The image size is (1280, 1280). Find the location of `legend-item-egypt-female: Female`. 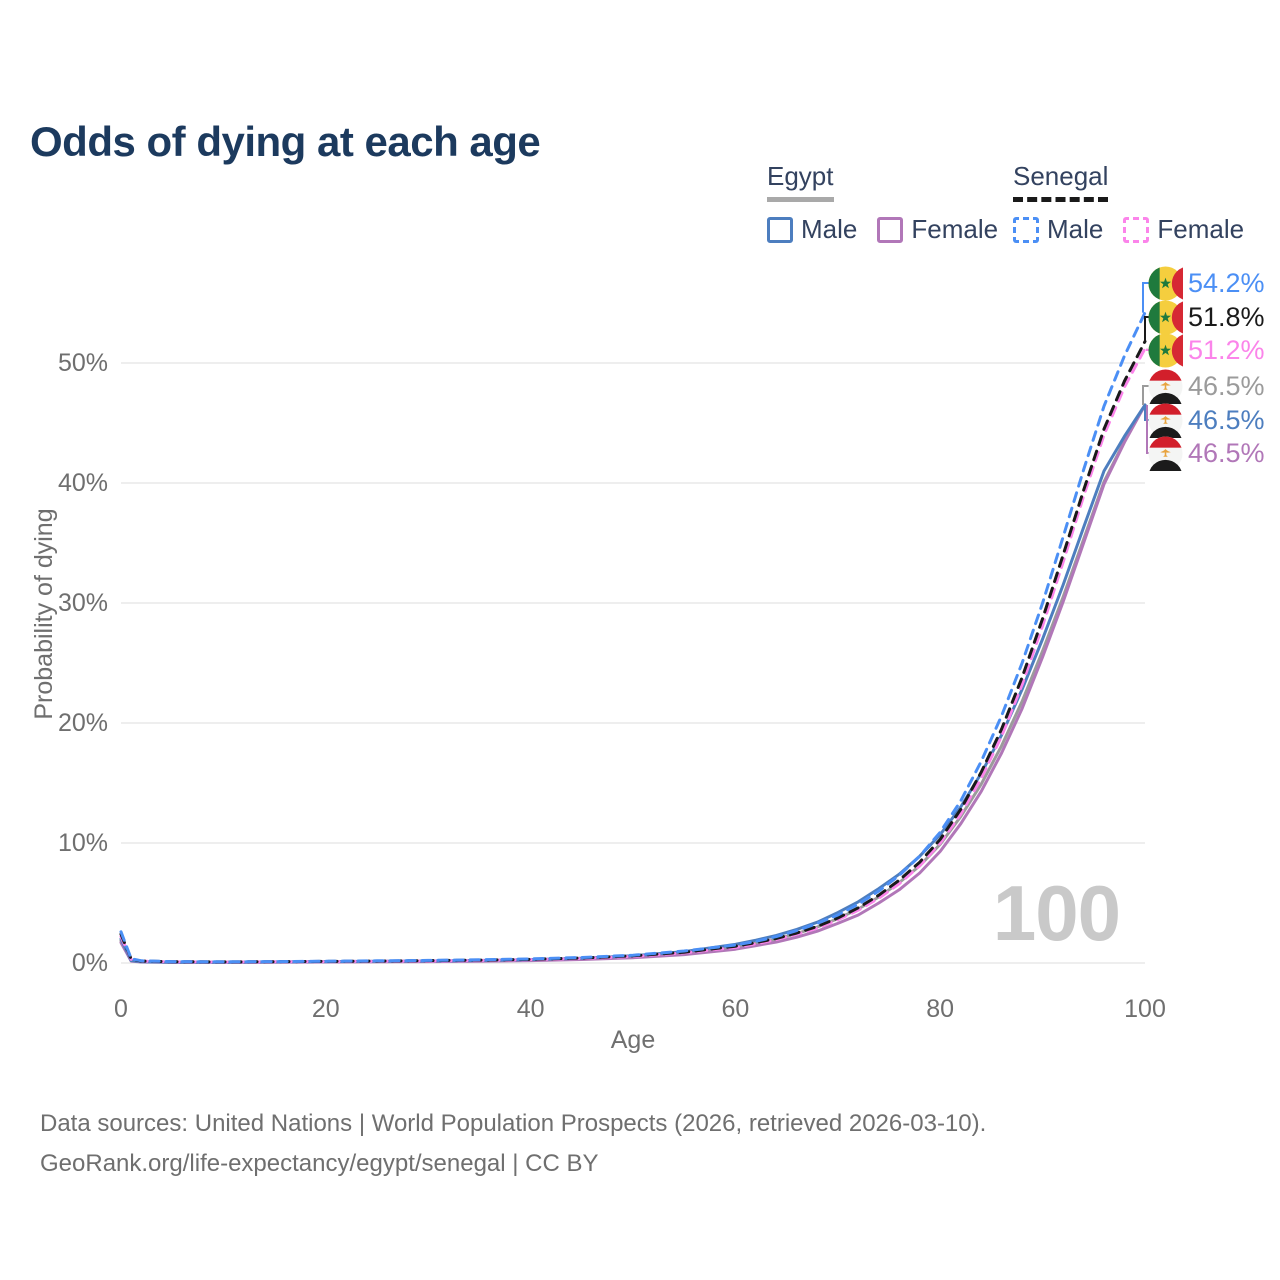

legend-item-egypt-female: Female is located at coordinates (937, 229).